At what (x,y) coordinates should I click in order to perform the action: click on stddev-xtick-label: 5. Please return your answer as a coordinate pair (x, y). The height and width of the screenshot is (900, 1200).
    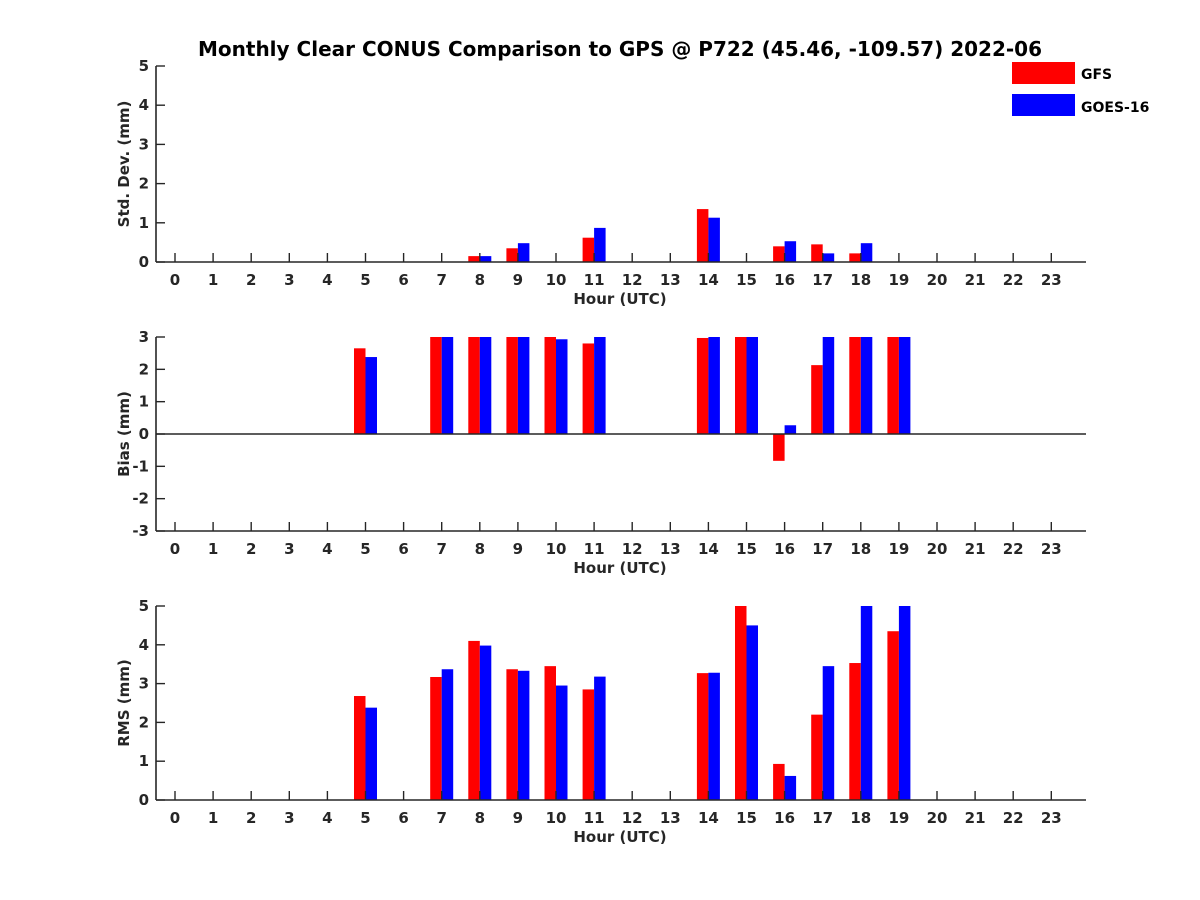
    Looking at the image, I should click on (365, 280).